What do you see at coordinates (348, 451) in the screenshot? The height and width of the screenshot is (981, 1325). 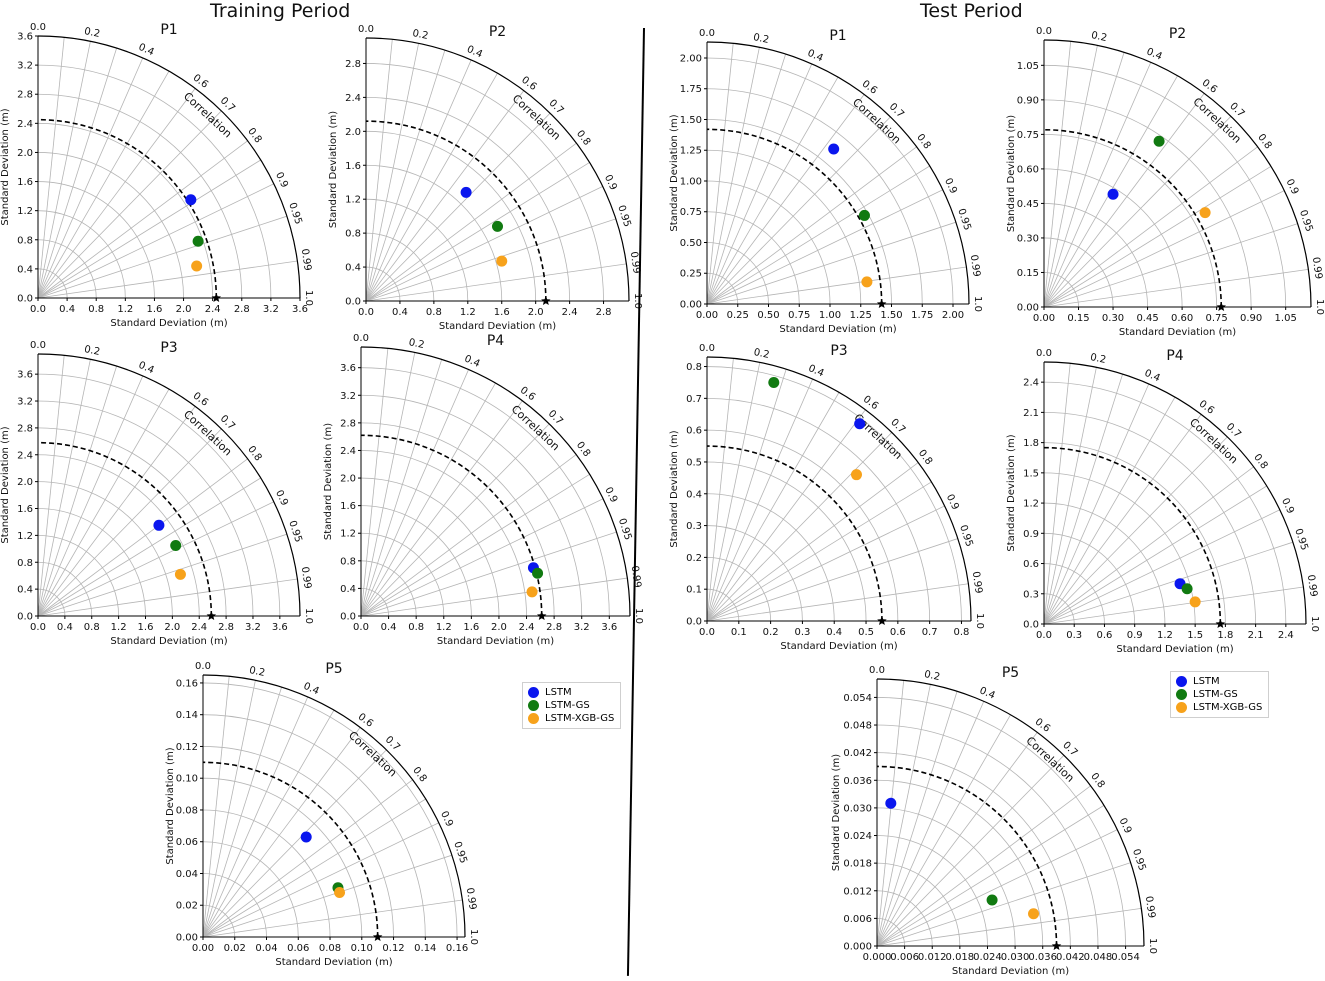 I see `y-tick-label: 2.4` at bounding box center [348, 451].